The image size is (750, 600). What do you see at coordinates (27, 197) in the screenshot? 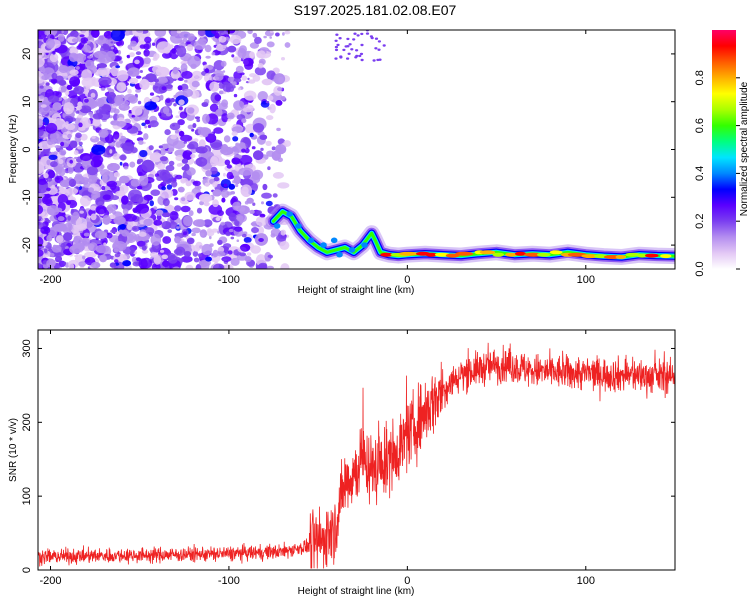
I see `y-tick-label: -10` at bounding box center [27, 197].